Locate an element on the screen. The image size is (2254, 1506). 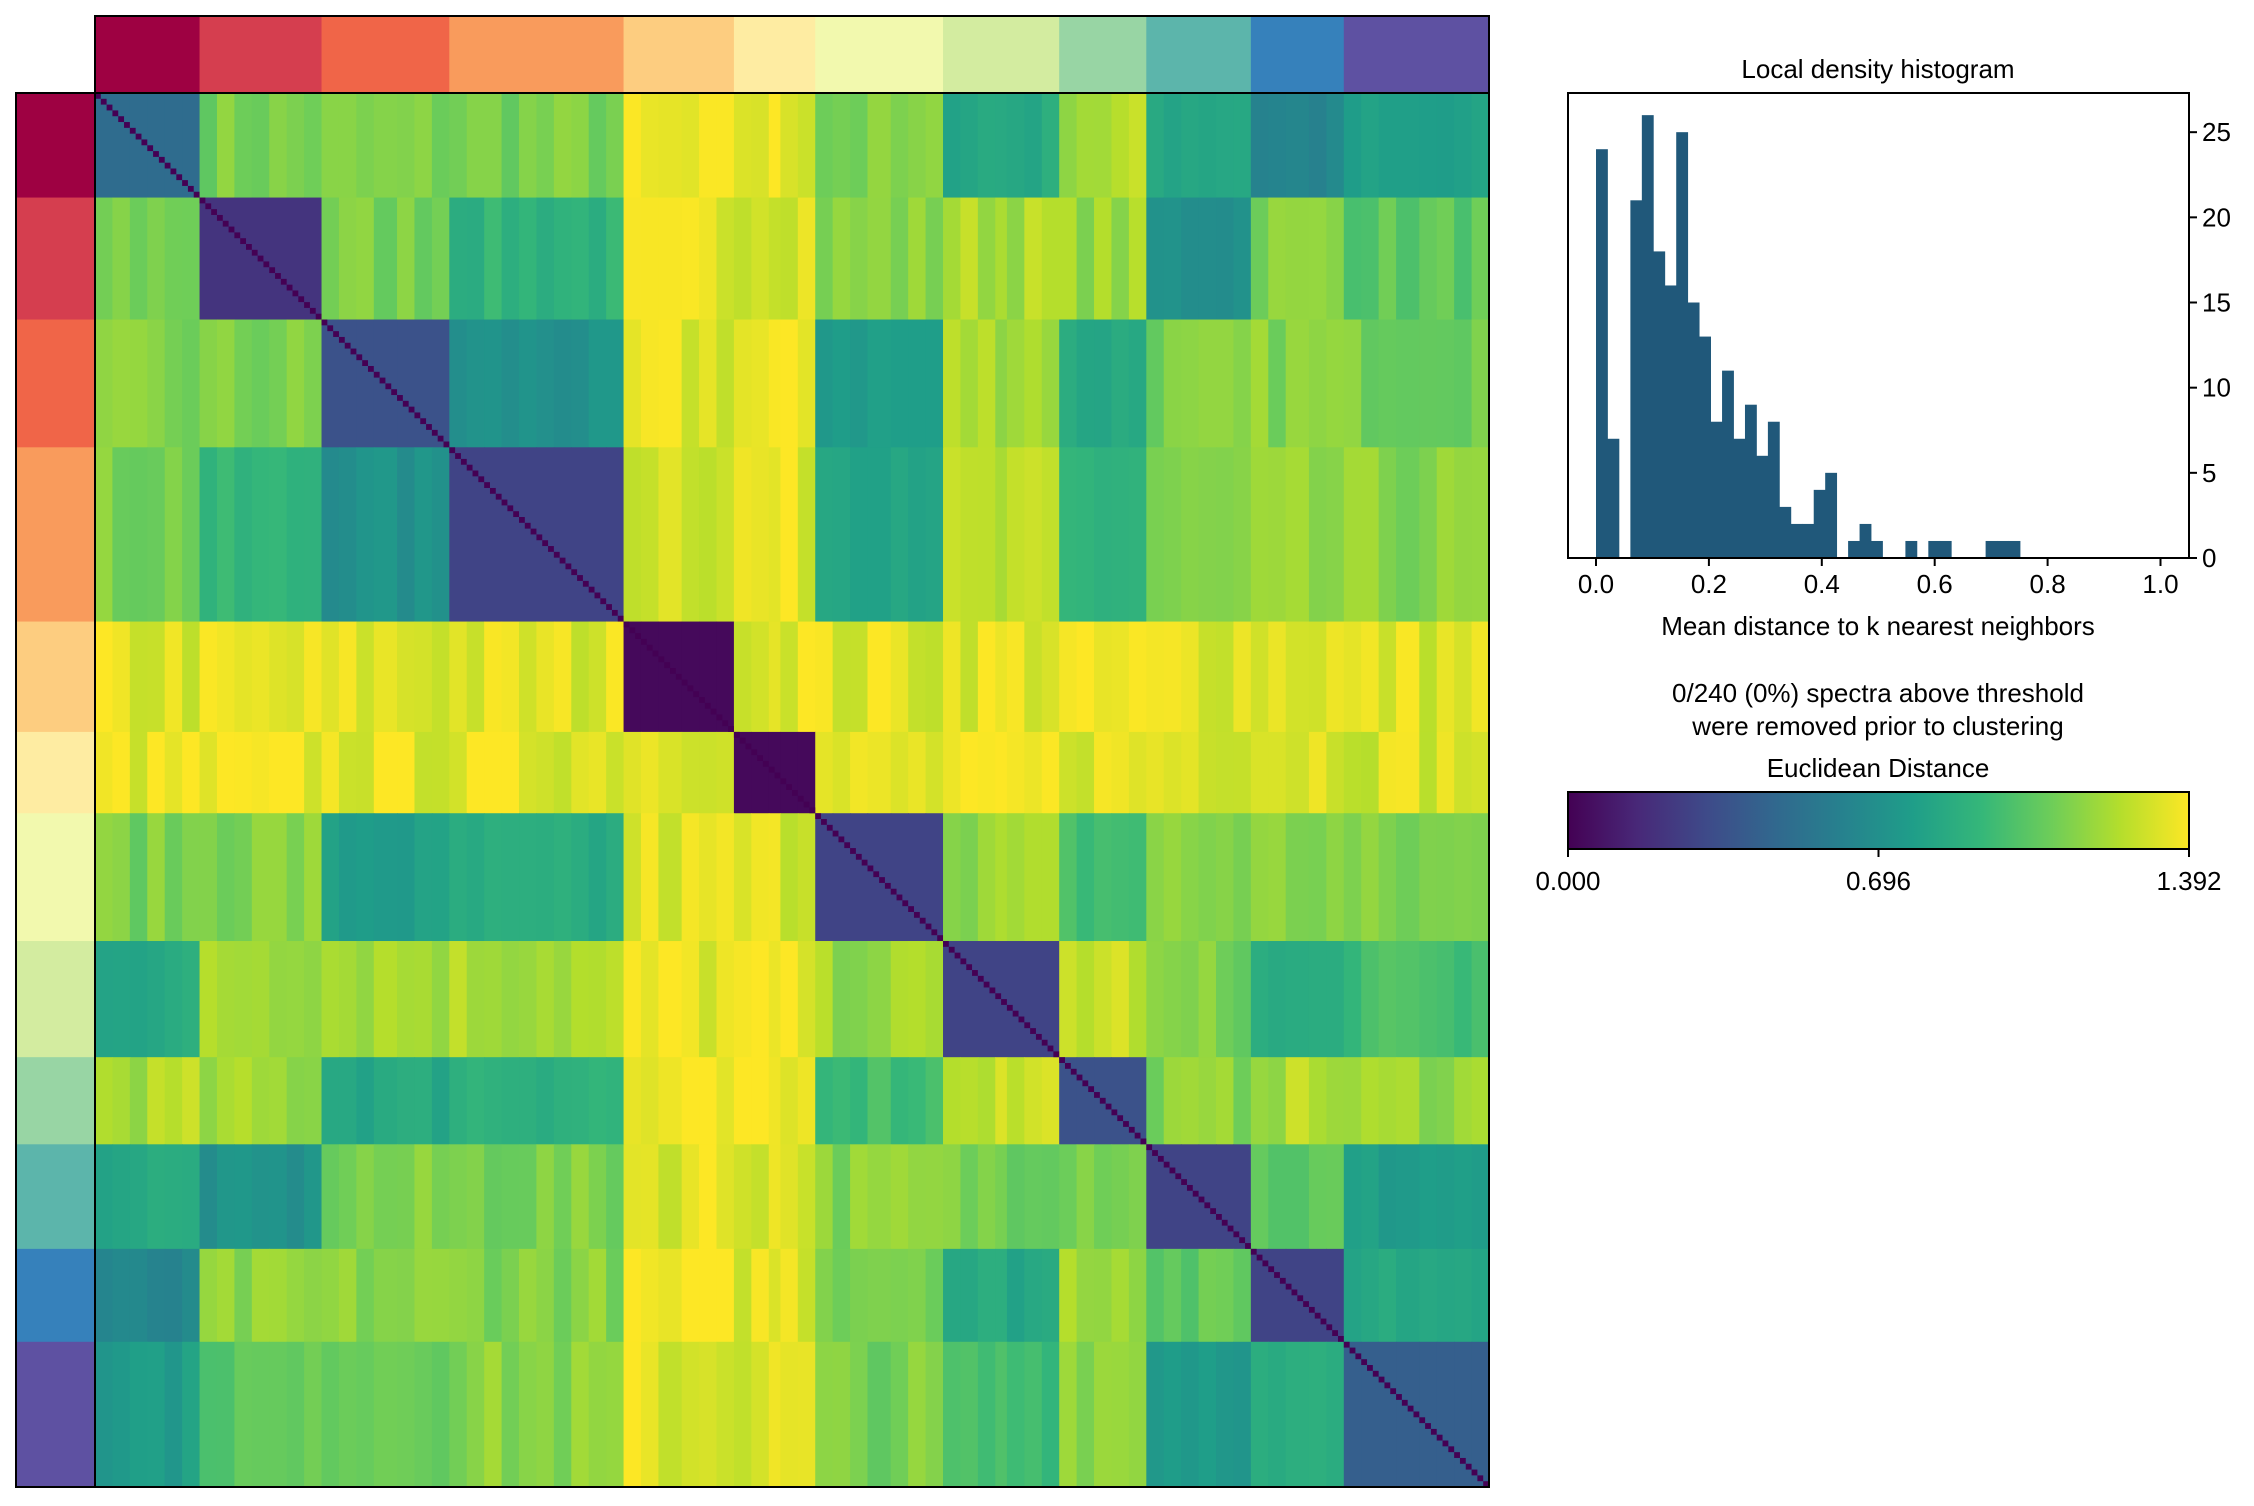
top-bar-frame is located at coordinates (792, 54).